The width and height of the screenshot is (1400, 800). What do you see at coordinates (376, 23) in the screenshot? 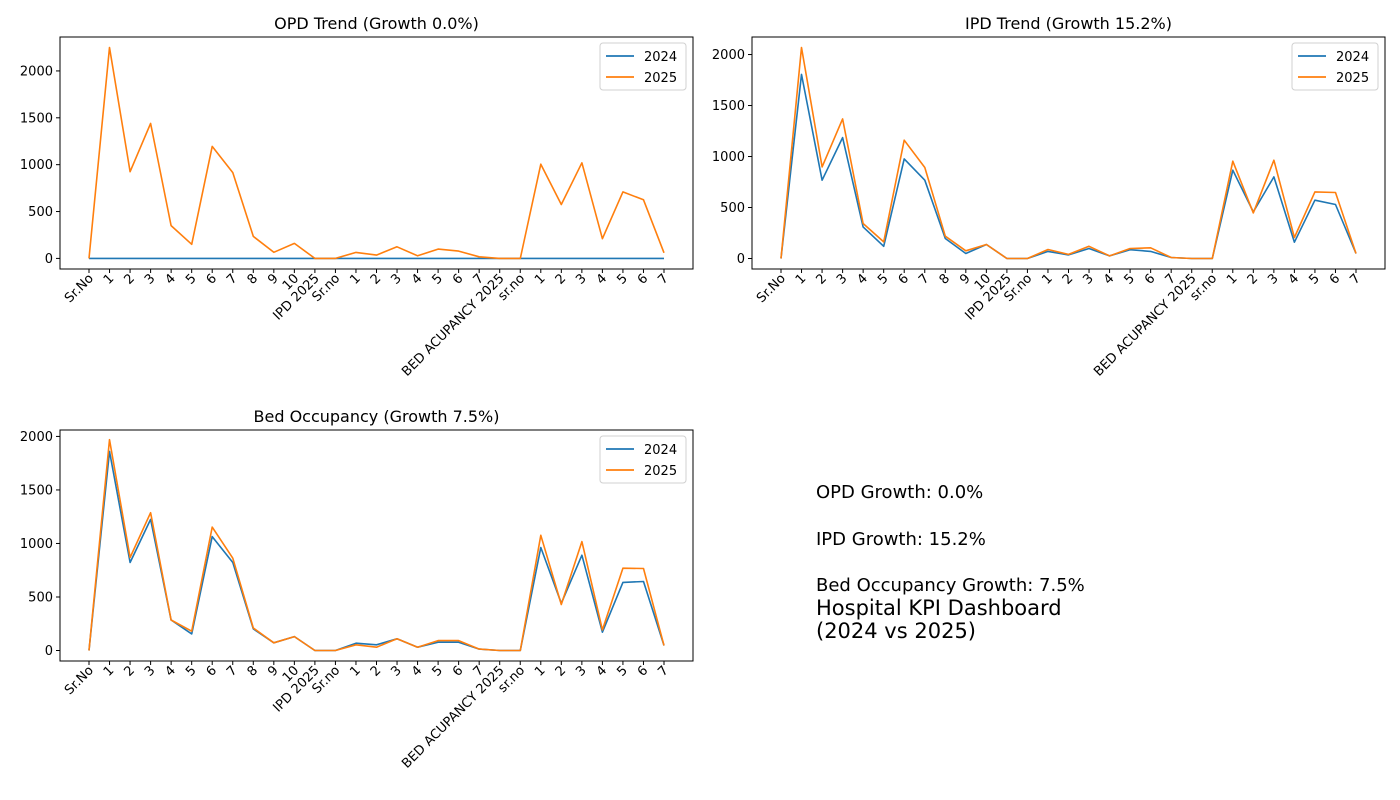
I see `opd-chart-title: OPD Trend (Growth 0.0%)` at bounding box center [376, 23].